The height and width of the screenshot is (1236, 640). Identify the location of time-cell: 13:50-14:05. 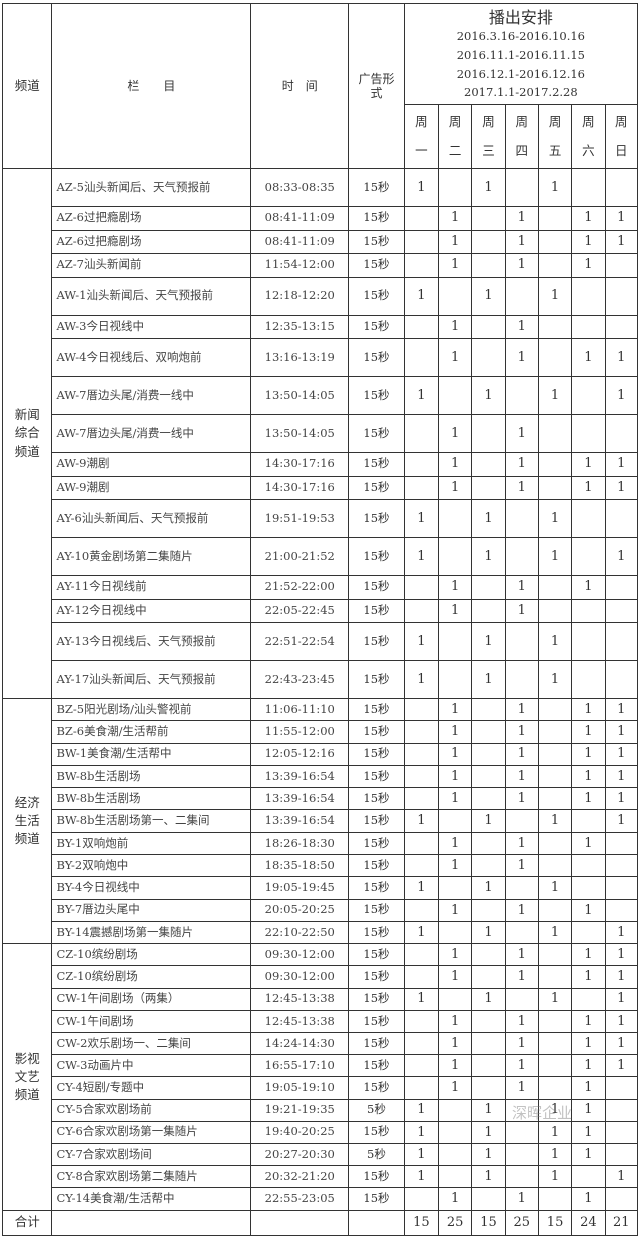
(300, 433).